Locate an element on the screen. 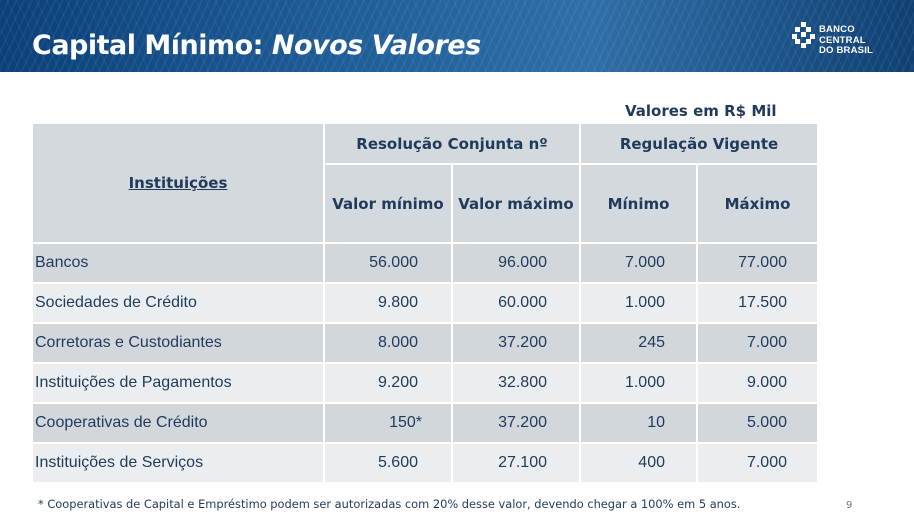 Image resolution: width=914 pixels, height=520 pixels. row-minimo: 7.000 is located at coordinates (638, 263).